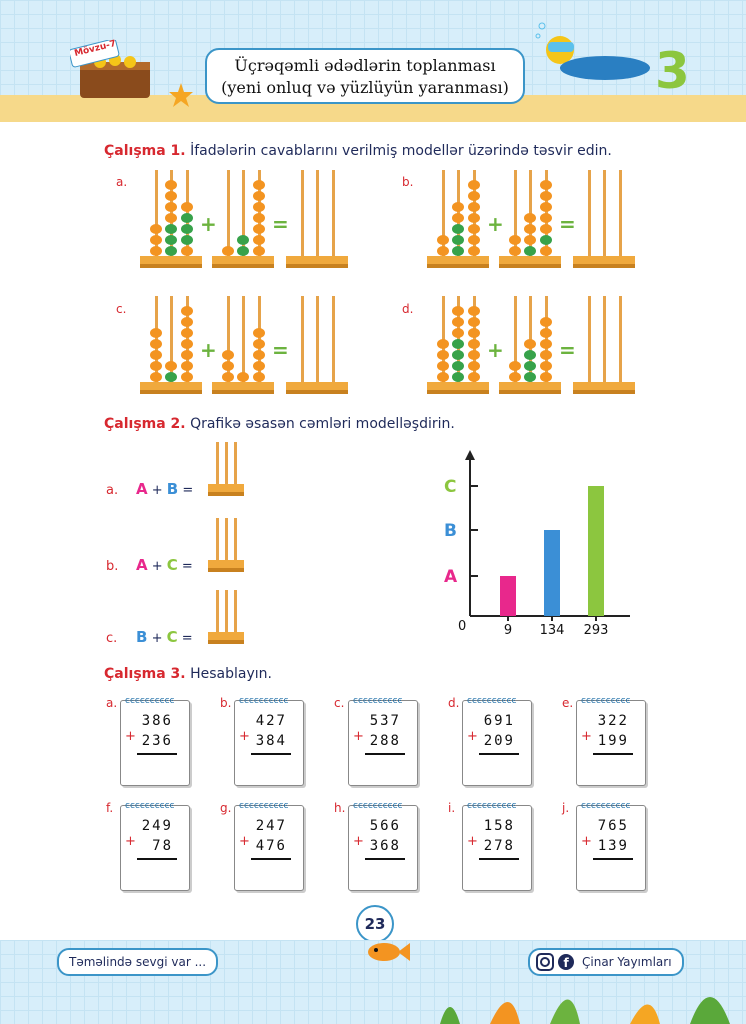 This screenshot has width=746, height=1024. I want to click on bar-C, so click(596, 551).